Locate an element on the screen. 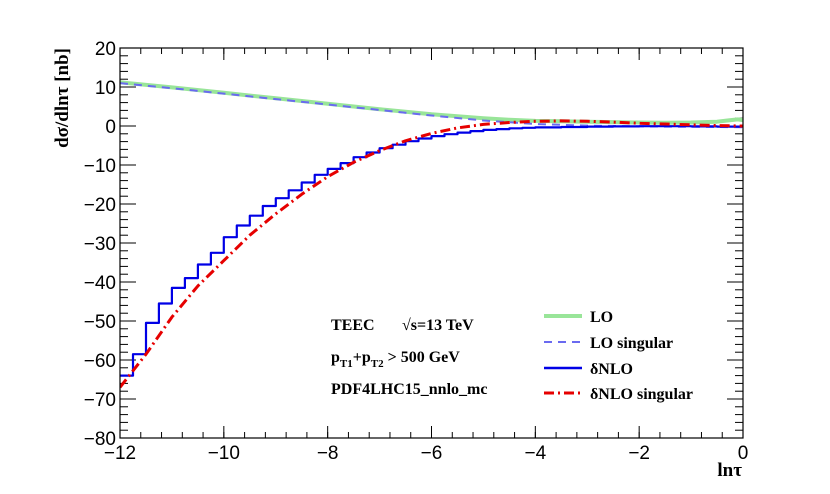 This screenshot has height=494, width=830. y-tick-label: −30 is located at coordinates (100, 244).